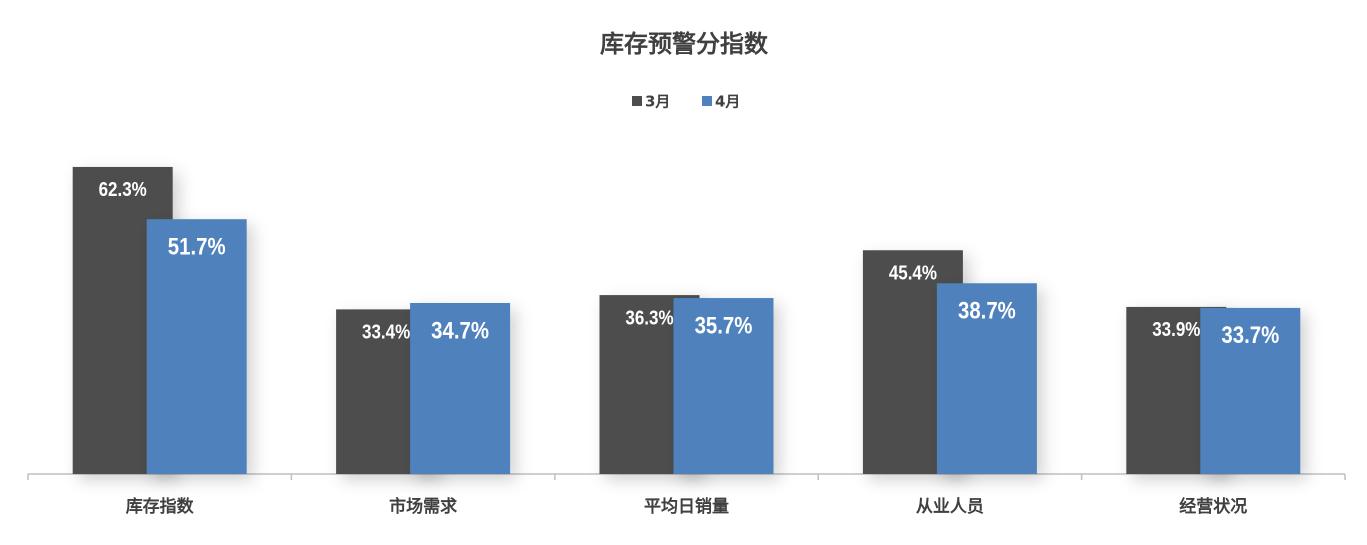 This screenshot has height=545, width=1367. Describe the element at coordinates (1250, 335) in the screenshot. I see `value-label: 33.7%` at that location.